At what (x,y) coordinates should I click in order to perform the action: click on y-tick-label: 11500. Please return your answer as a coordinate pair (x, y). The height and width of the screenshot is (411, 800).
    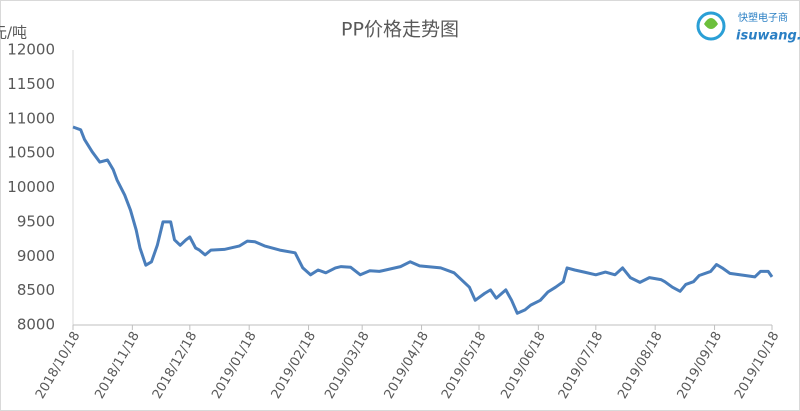
    Looking at the image, I should click on (31, 84).